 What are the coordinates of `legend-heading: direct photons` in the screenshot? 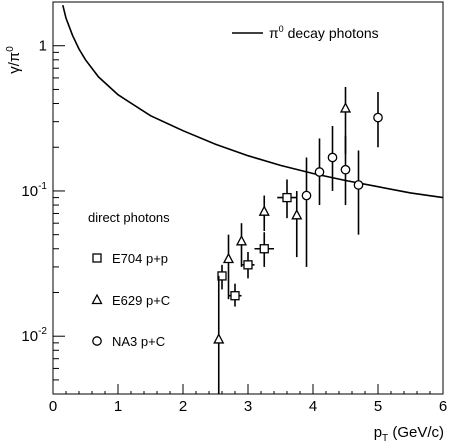 It's located at (129, 217).